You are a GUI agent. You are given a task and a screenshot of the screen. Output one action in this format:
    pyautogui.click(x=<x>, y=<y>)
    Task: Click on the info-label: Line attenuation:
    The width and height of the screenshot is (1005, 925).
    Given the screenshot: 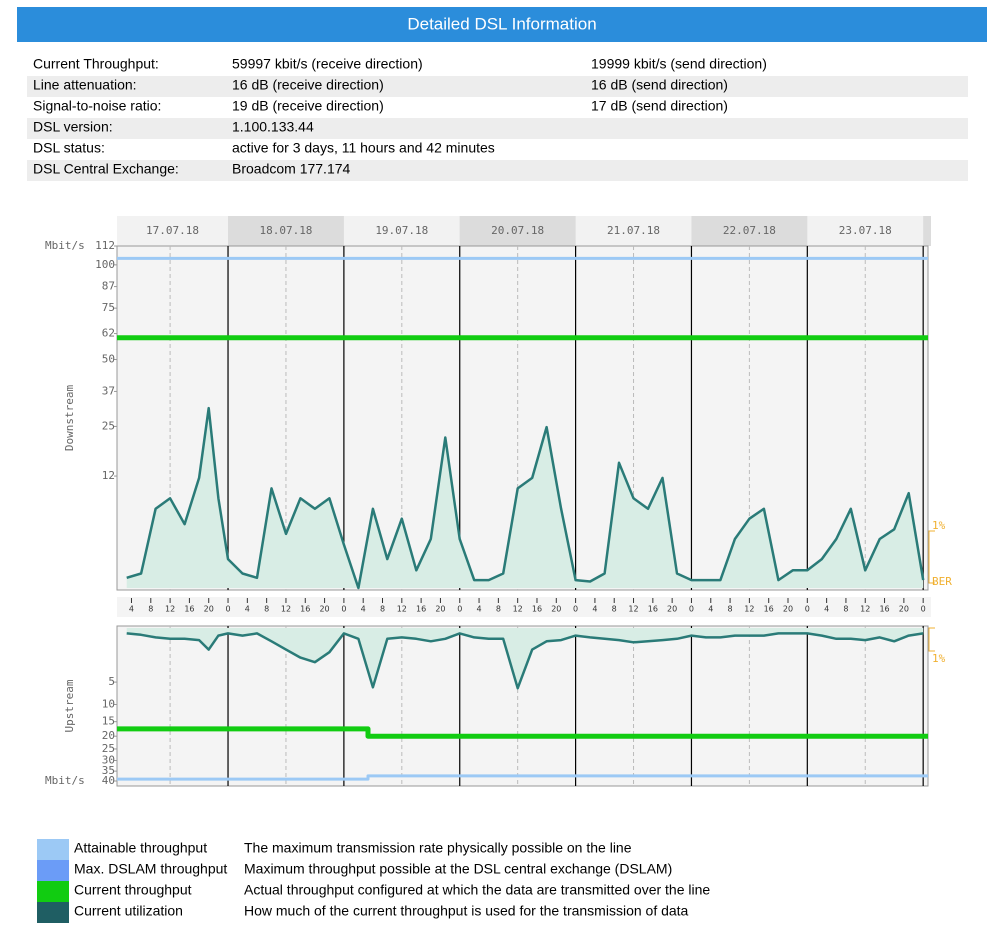 What is the action you would take?
    pyautogui.click(x=85, y=85)
    